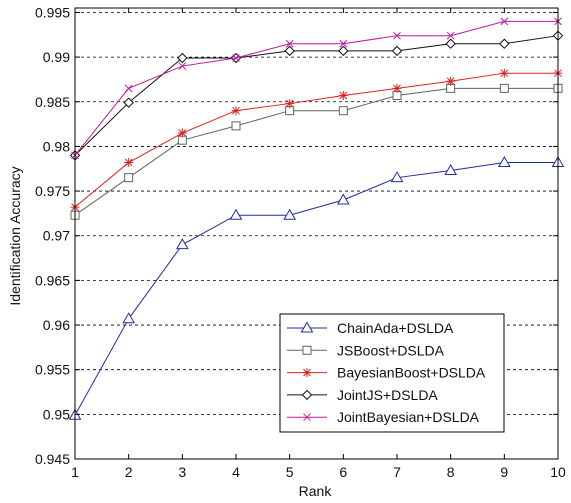  What do you see at coordinates (15, 235) in the screenshot?
I see `y-axis-title: Identification Accuracy` at bounding box center [15, 235].